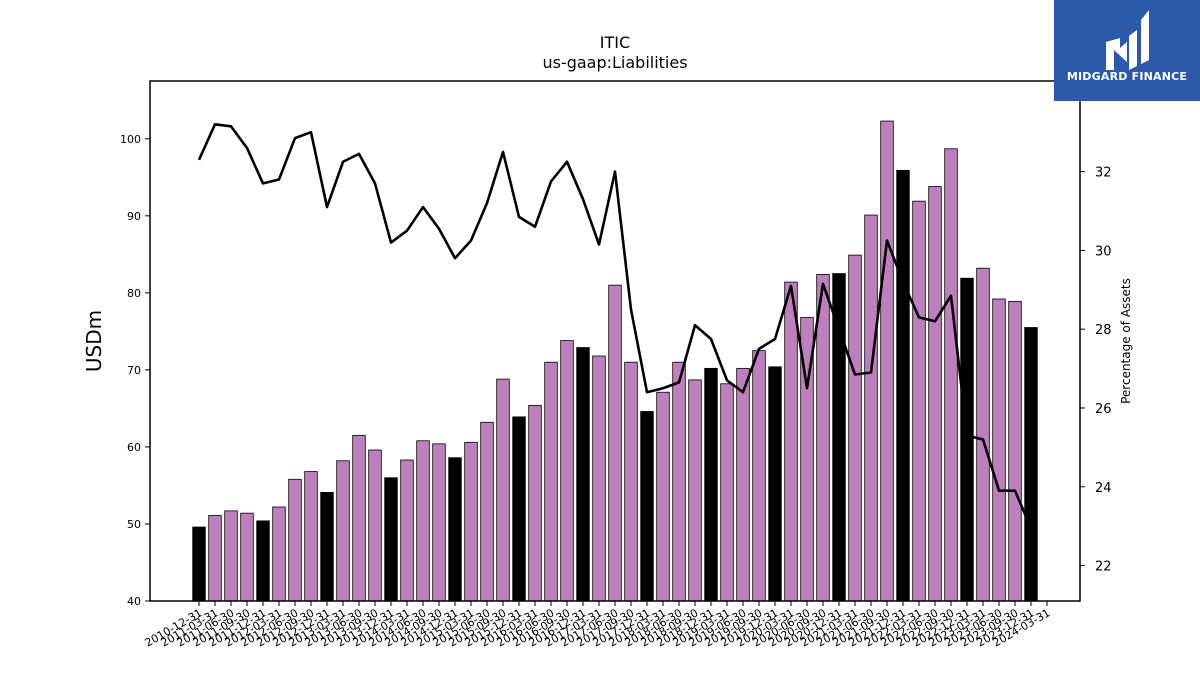 Image resolution: width=1200 pixels, height=675 pixels. What do you see at coordinates (134, 447) in the screenshot?
I see `y-tick-label: 60` at bounding box center [134, 447].